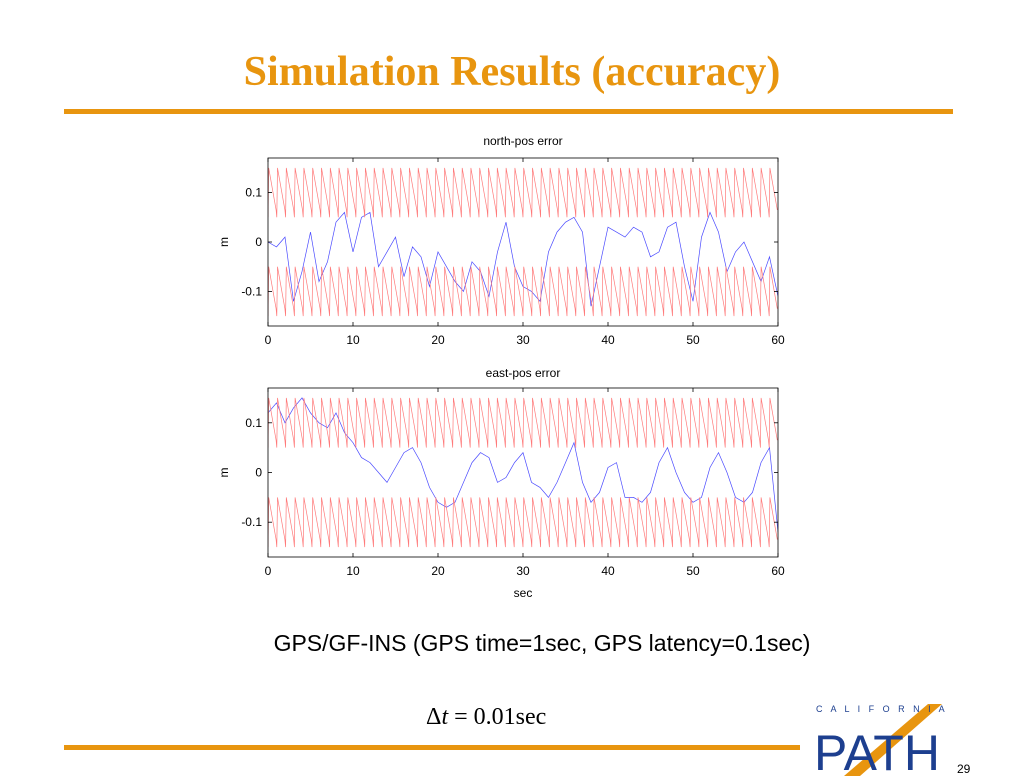 This screenshot has height=784, width=1024. What do you see at coordinates (461, 717) in the screenshot?
I see `equals-sign: =` at bounding box center [461, 717].